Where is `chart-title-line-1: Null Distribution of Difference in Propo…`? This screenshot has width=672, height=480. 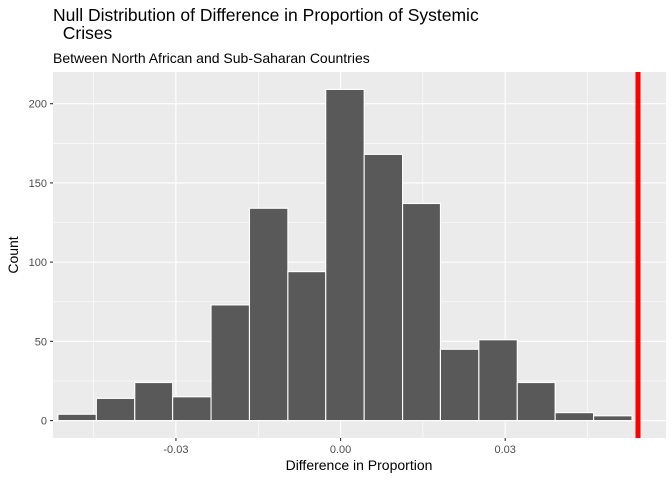 chart-title-line-1: Null Distribution of Difference in Propo… is located at coordinates (266, 15).